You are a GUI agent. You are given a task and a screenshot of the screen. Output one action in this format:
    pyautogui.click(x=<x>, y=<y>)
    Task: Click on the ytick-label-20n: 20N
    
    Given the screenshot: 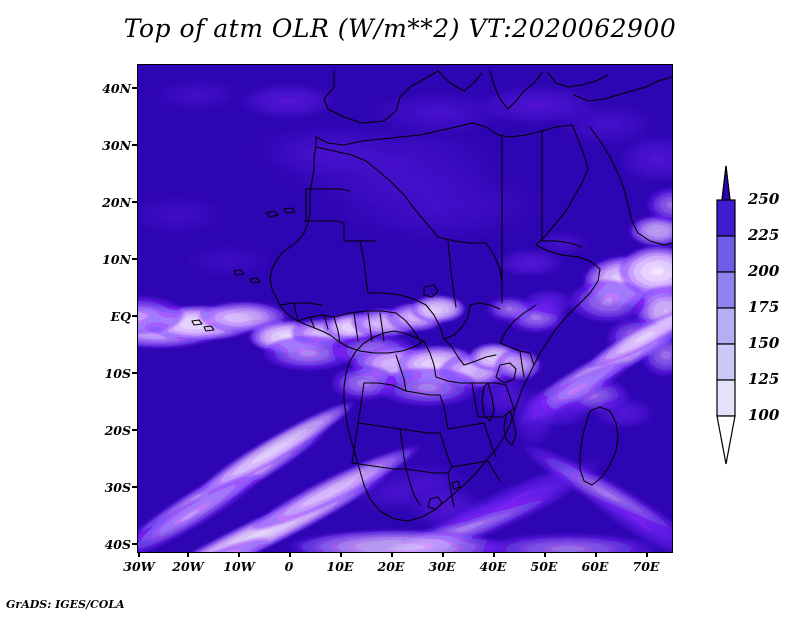 What is the action you would take?
    pyautogui.click(x=116, y=202)
    